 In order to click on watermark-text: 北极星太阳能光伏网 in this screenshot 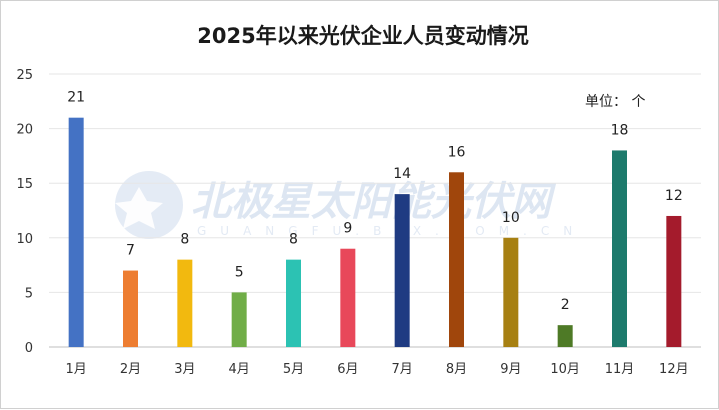, I will do `click(374, 202)`.